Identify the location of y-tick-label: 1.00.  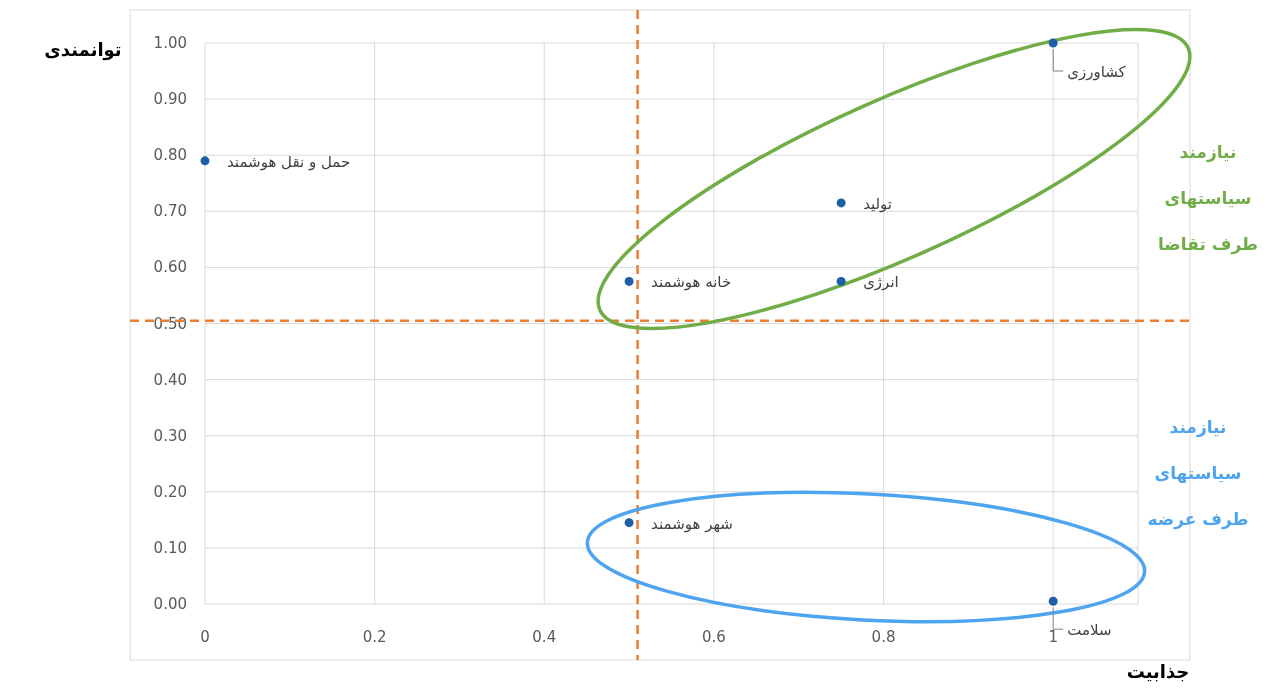
(170, 43).